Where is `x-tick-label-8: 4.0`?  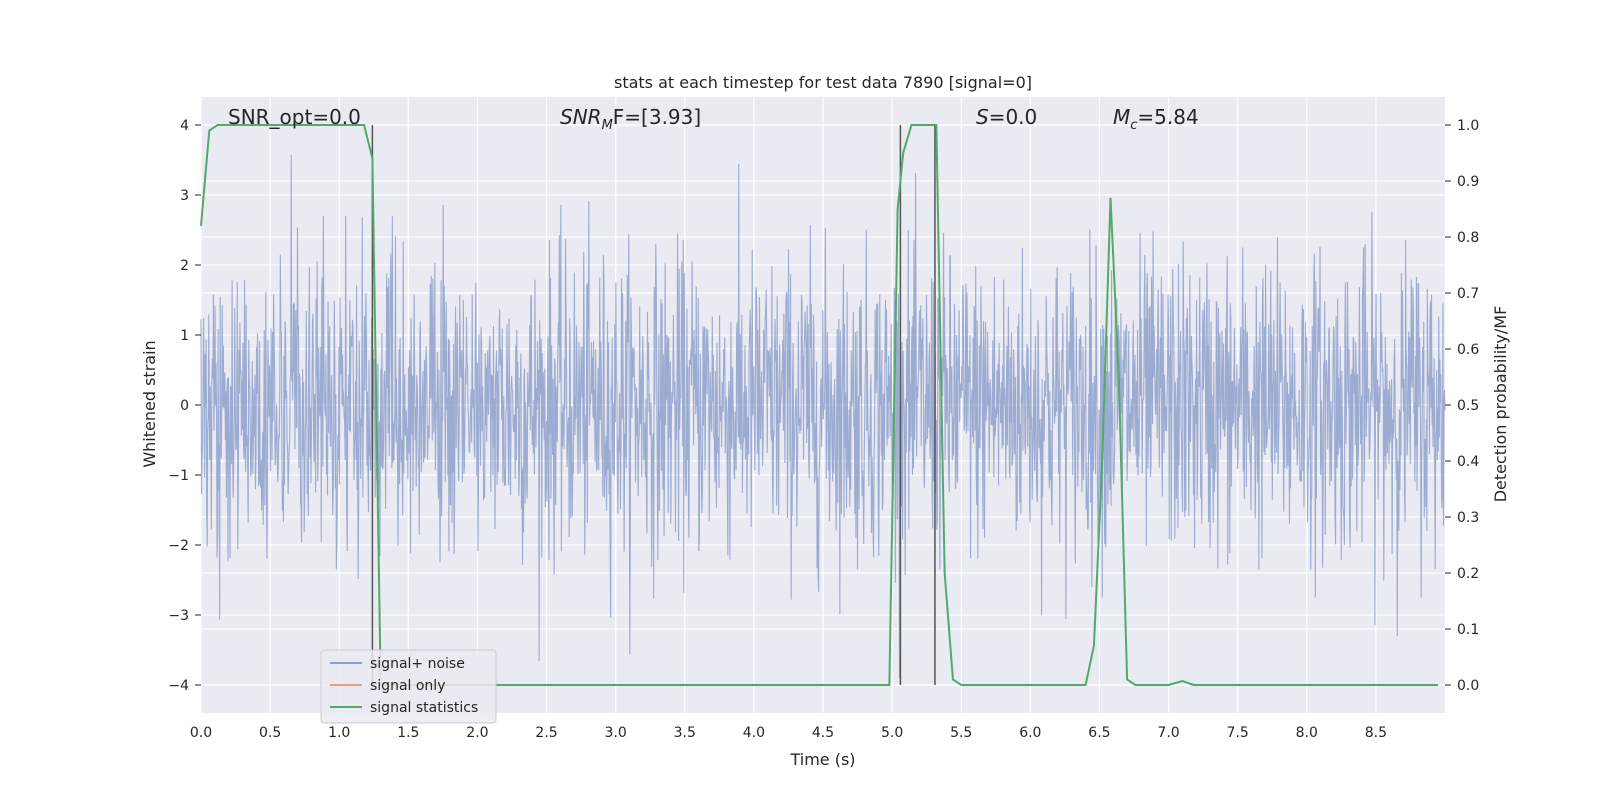
x-tick-label-8: 4.0 is located at coordinates (754, 733).